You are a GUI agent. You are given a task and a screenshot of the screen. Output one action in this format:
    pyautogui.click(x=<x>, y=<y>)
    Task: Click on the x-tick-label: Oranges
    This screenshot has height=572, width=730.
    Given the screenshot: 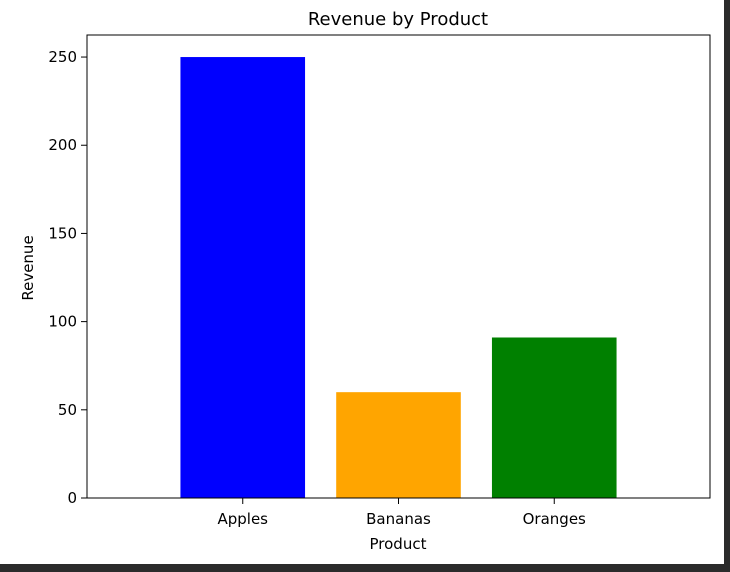 What is the action you would take?
    pyautogui.click(x=554, y=519)
    